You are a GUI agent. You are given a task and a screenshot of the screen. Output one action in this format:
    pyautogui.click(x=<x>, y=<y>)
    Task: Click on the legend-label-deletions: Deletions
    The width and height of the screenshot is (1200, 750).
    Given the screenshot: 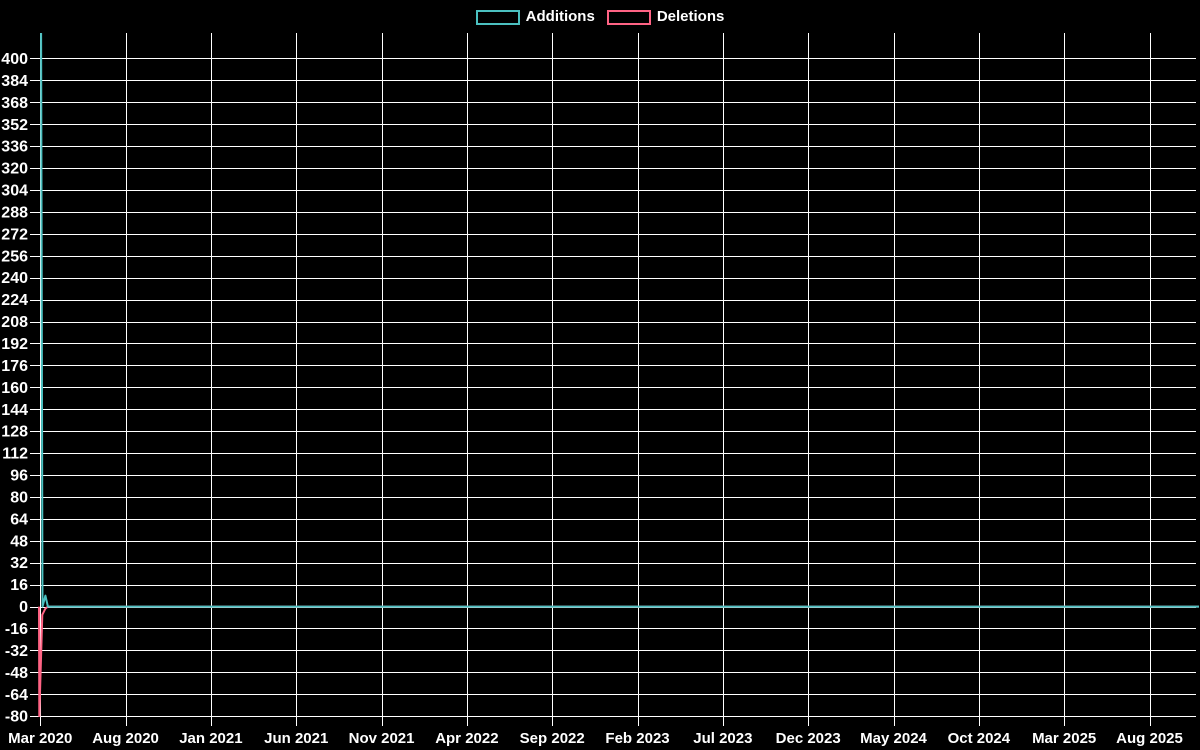 What is the action you would take?
    pyautogui.click(x=690, y=16)
    